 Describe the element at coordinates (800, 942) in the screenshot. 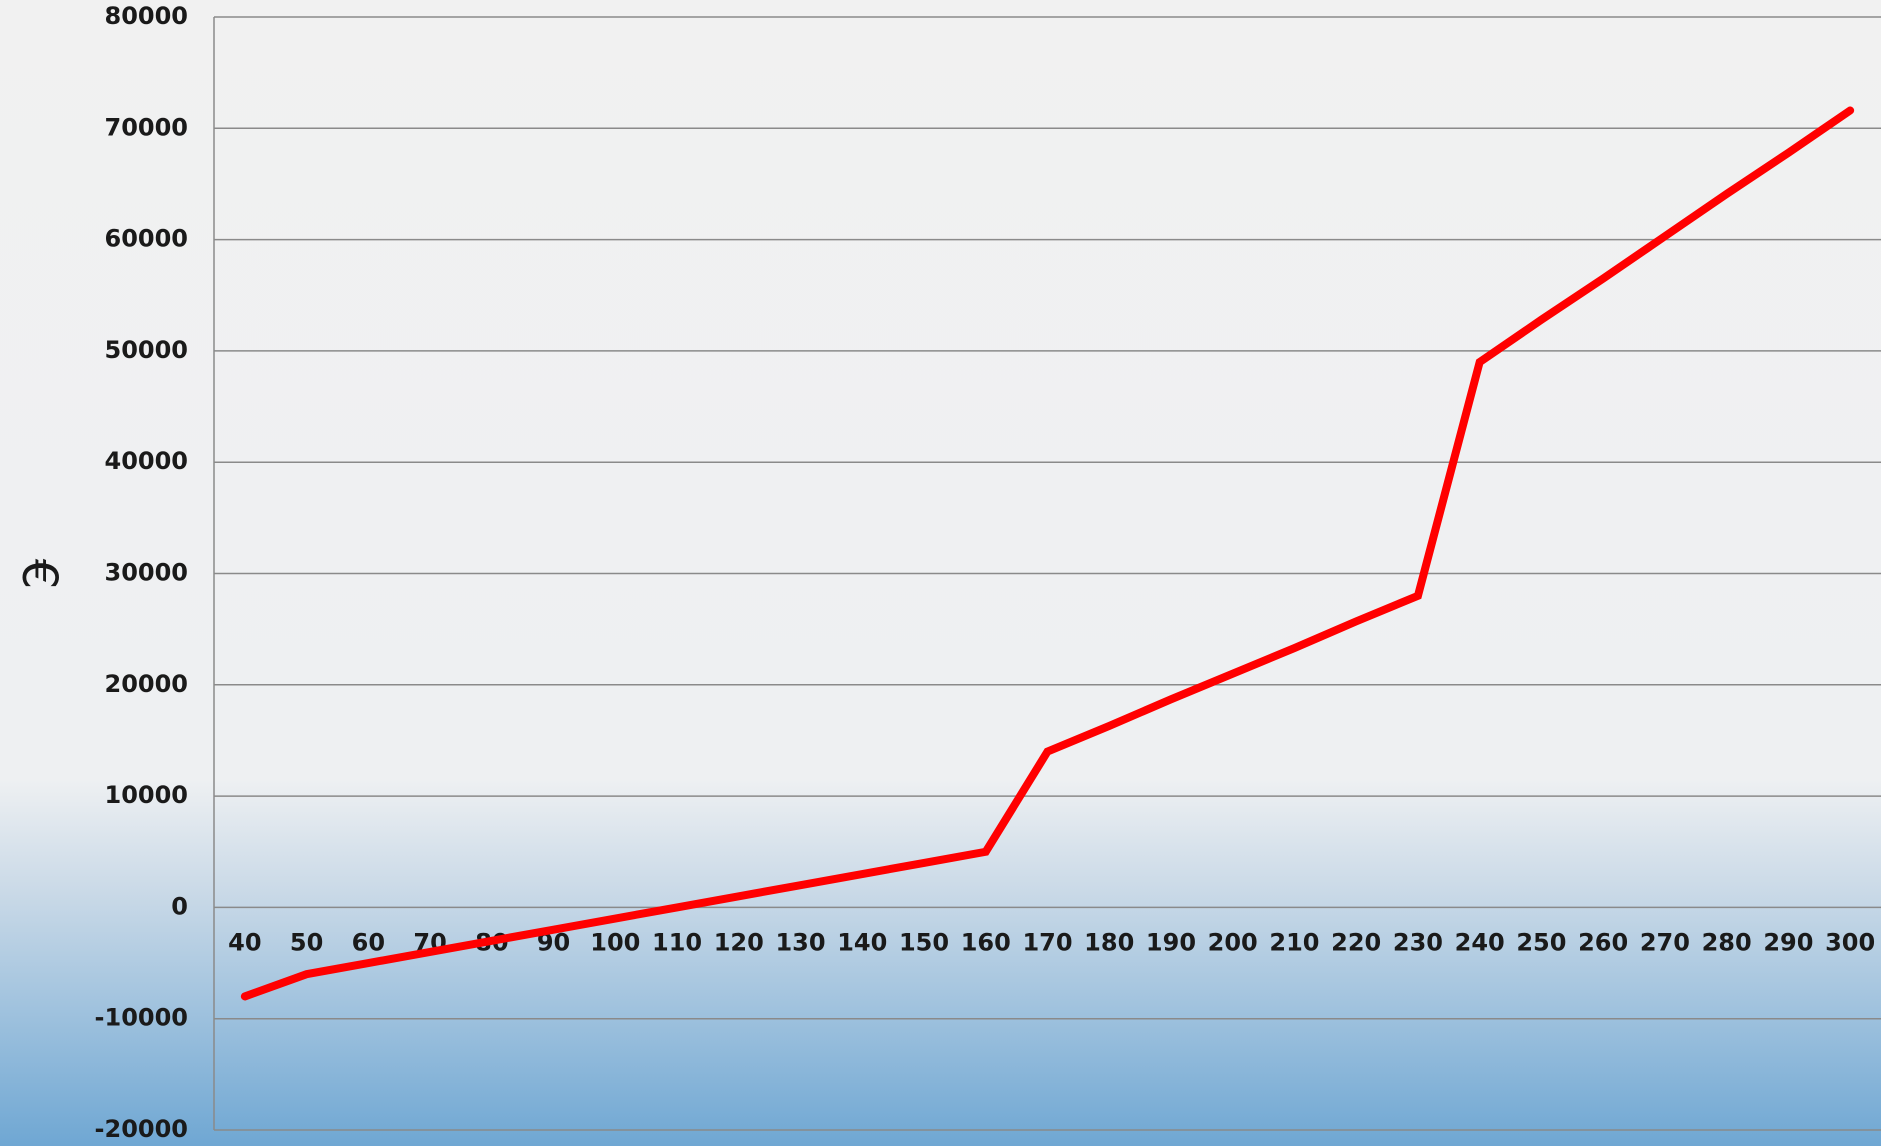

I see `x-tick-label: 130` at that location.